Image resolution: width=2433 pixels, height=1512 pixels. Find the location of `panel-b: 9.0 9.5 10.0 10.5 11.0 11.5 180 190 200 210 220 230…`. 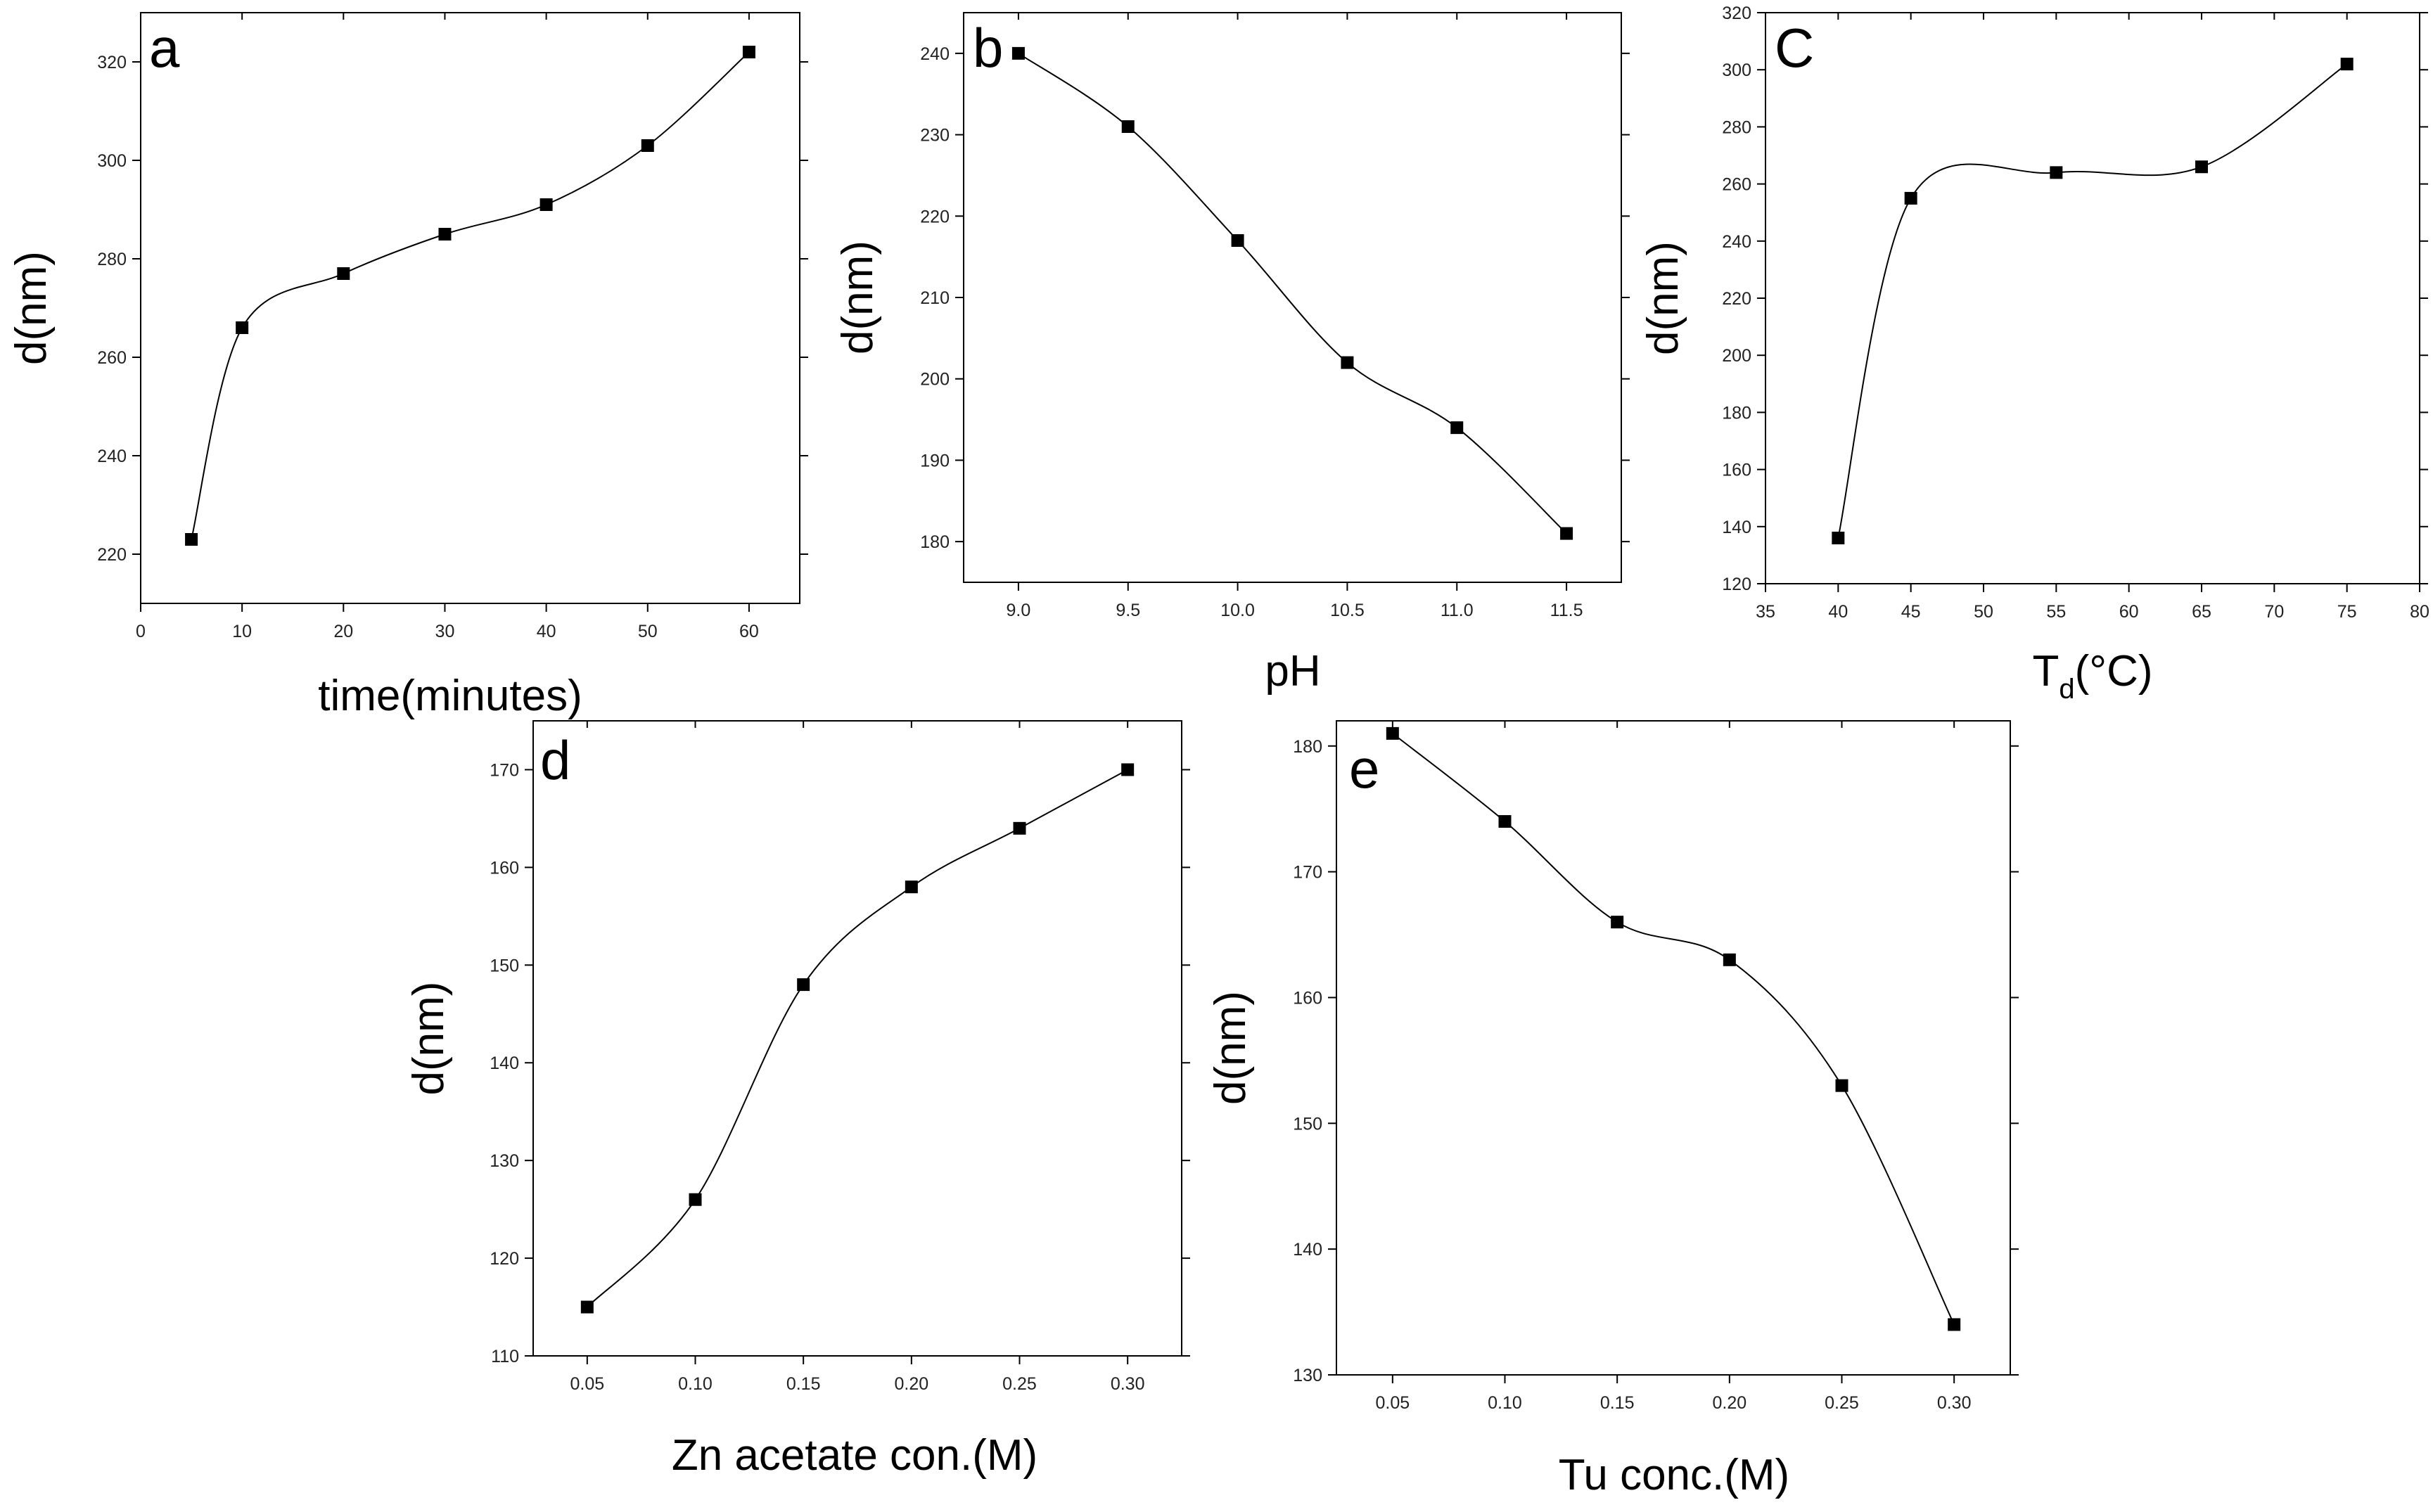

panel-b: 9.0 9.5 10.0 10.5 11.0 11.5 180 190 200 210 220 230… is located at coordinates (1232, 354).